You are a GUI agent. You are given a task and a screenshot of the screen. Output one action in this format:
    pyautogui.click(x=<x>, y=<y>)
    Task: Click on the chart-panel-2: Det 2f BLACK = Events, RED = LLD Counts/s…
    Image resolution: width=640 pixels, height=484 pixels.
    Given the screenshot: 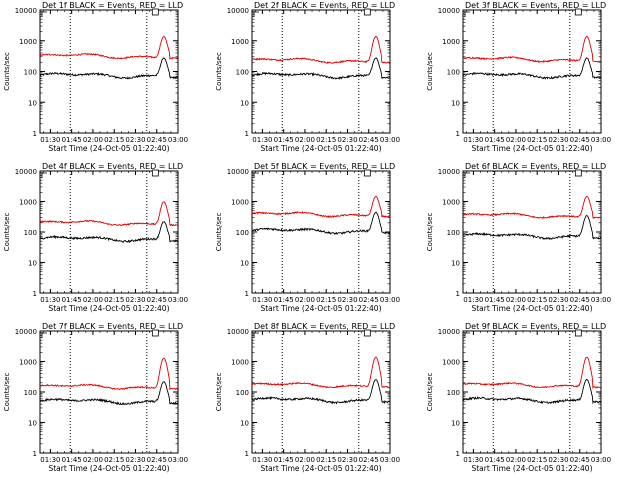 What is the action you would take?
    pyautogui.click(x=307, y=77)
    